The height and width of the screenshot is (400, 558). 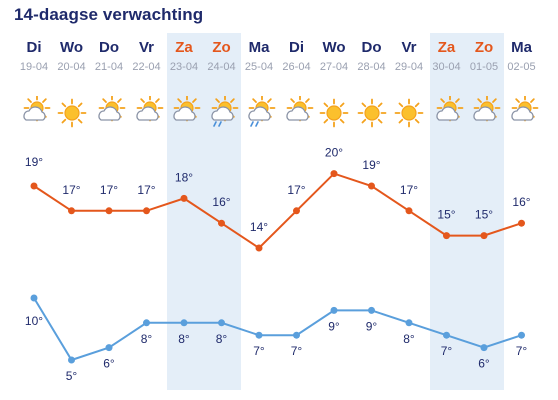 I want to click on day-column: Do 28-04, so click(x=372, y=56).